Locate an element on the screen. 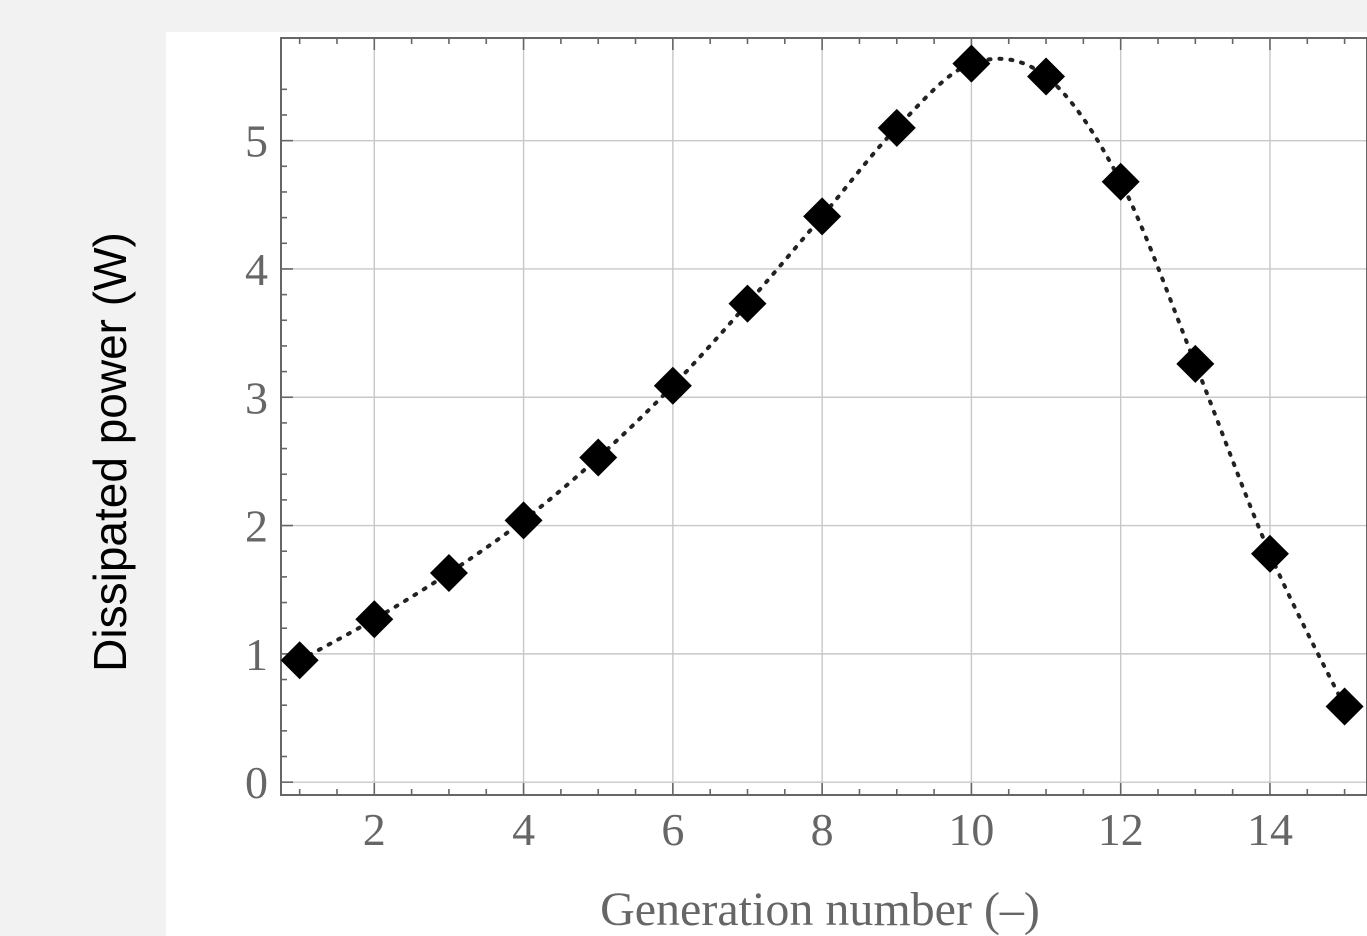 Image resolution: width=1367 pixels, height=936 pixels. y-tick-label: 1 is located at coordinates (256, 654).